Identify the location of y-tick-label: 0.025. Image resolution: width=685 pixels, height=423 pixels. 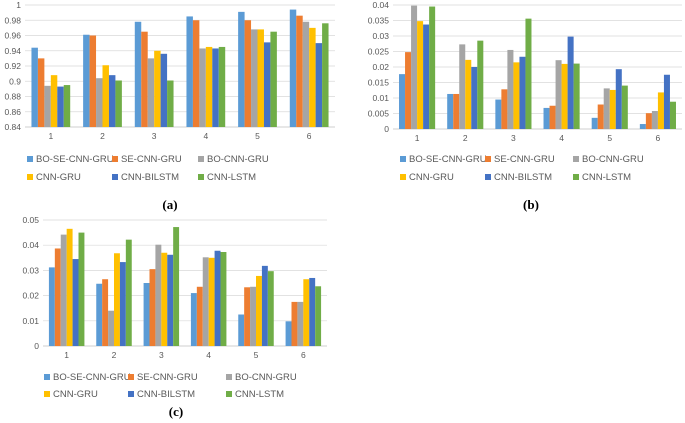
(379, 52).